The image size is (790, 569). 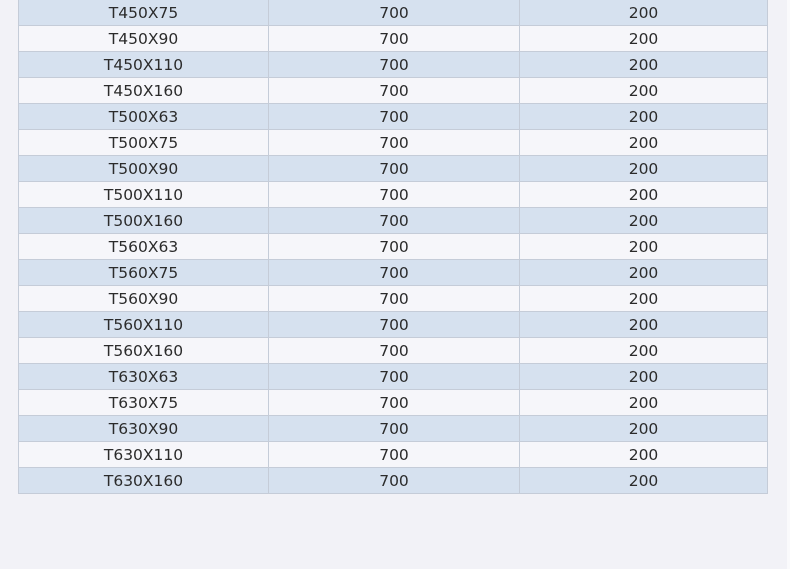 I want to click on table-cell-col1: T630X160, so click(x=143, y=480).